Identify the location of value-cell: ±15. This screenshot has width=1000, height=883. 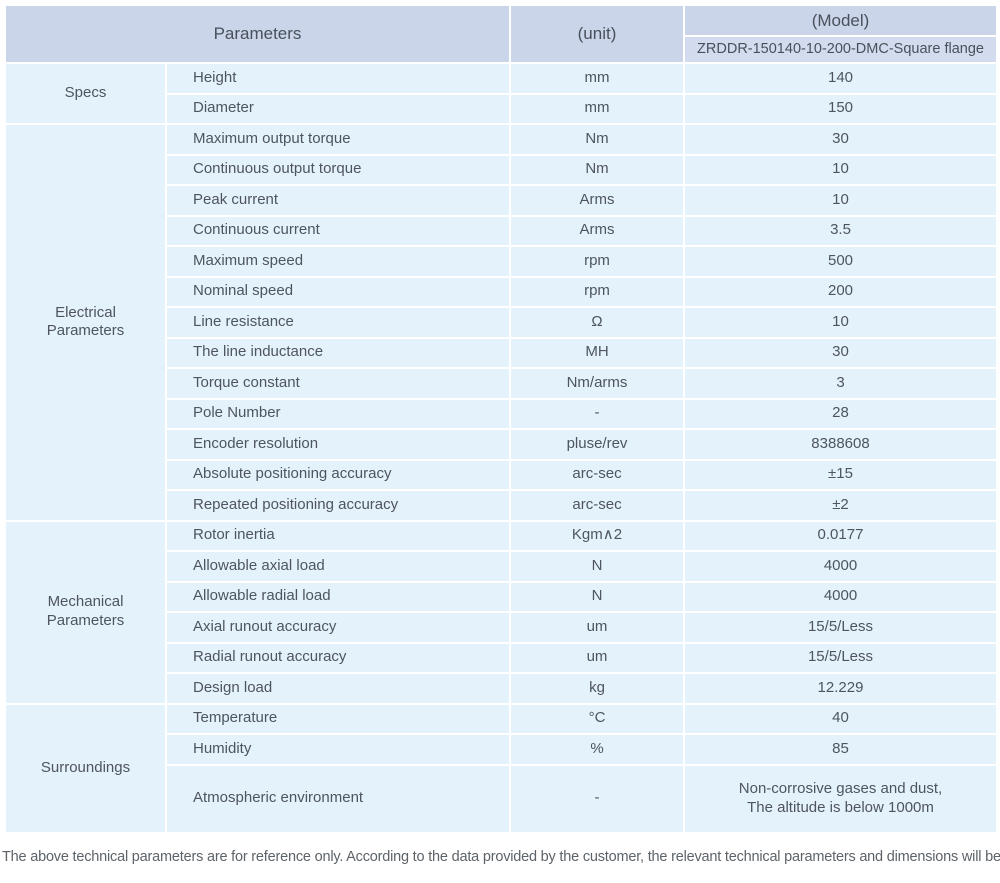
(840, 474).